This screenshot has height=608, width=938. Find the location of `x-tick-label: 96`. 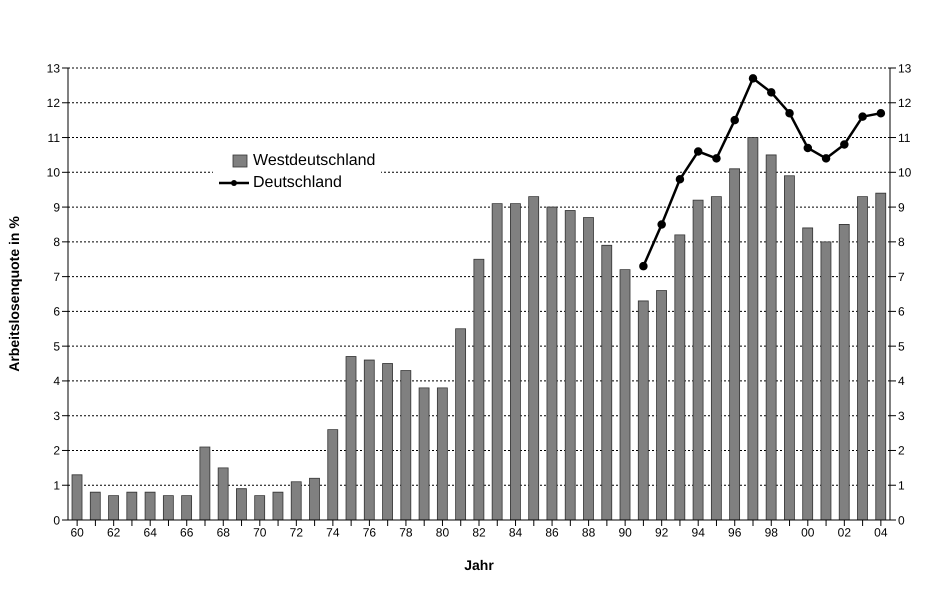

x-tick-label: 96 is located at coordinates (735, 533).